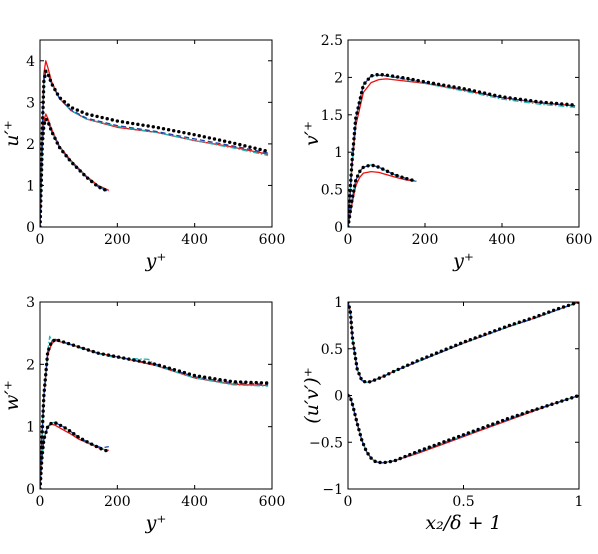  Describe the element at coordinates (30, 62) in the screenshot. I see `y-tick-label: 4` at that location.